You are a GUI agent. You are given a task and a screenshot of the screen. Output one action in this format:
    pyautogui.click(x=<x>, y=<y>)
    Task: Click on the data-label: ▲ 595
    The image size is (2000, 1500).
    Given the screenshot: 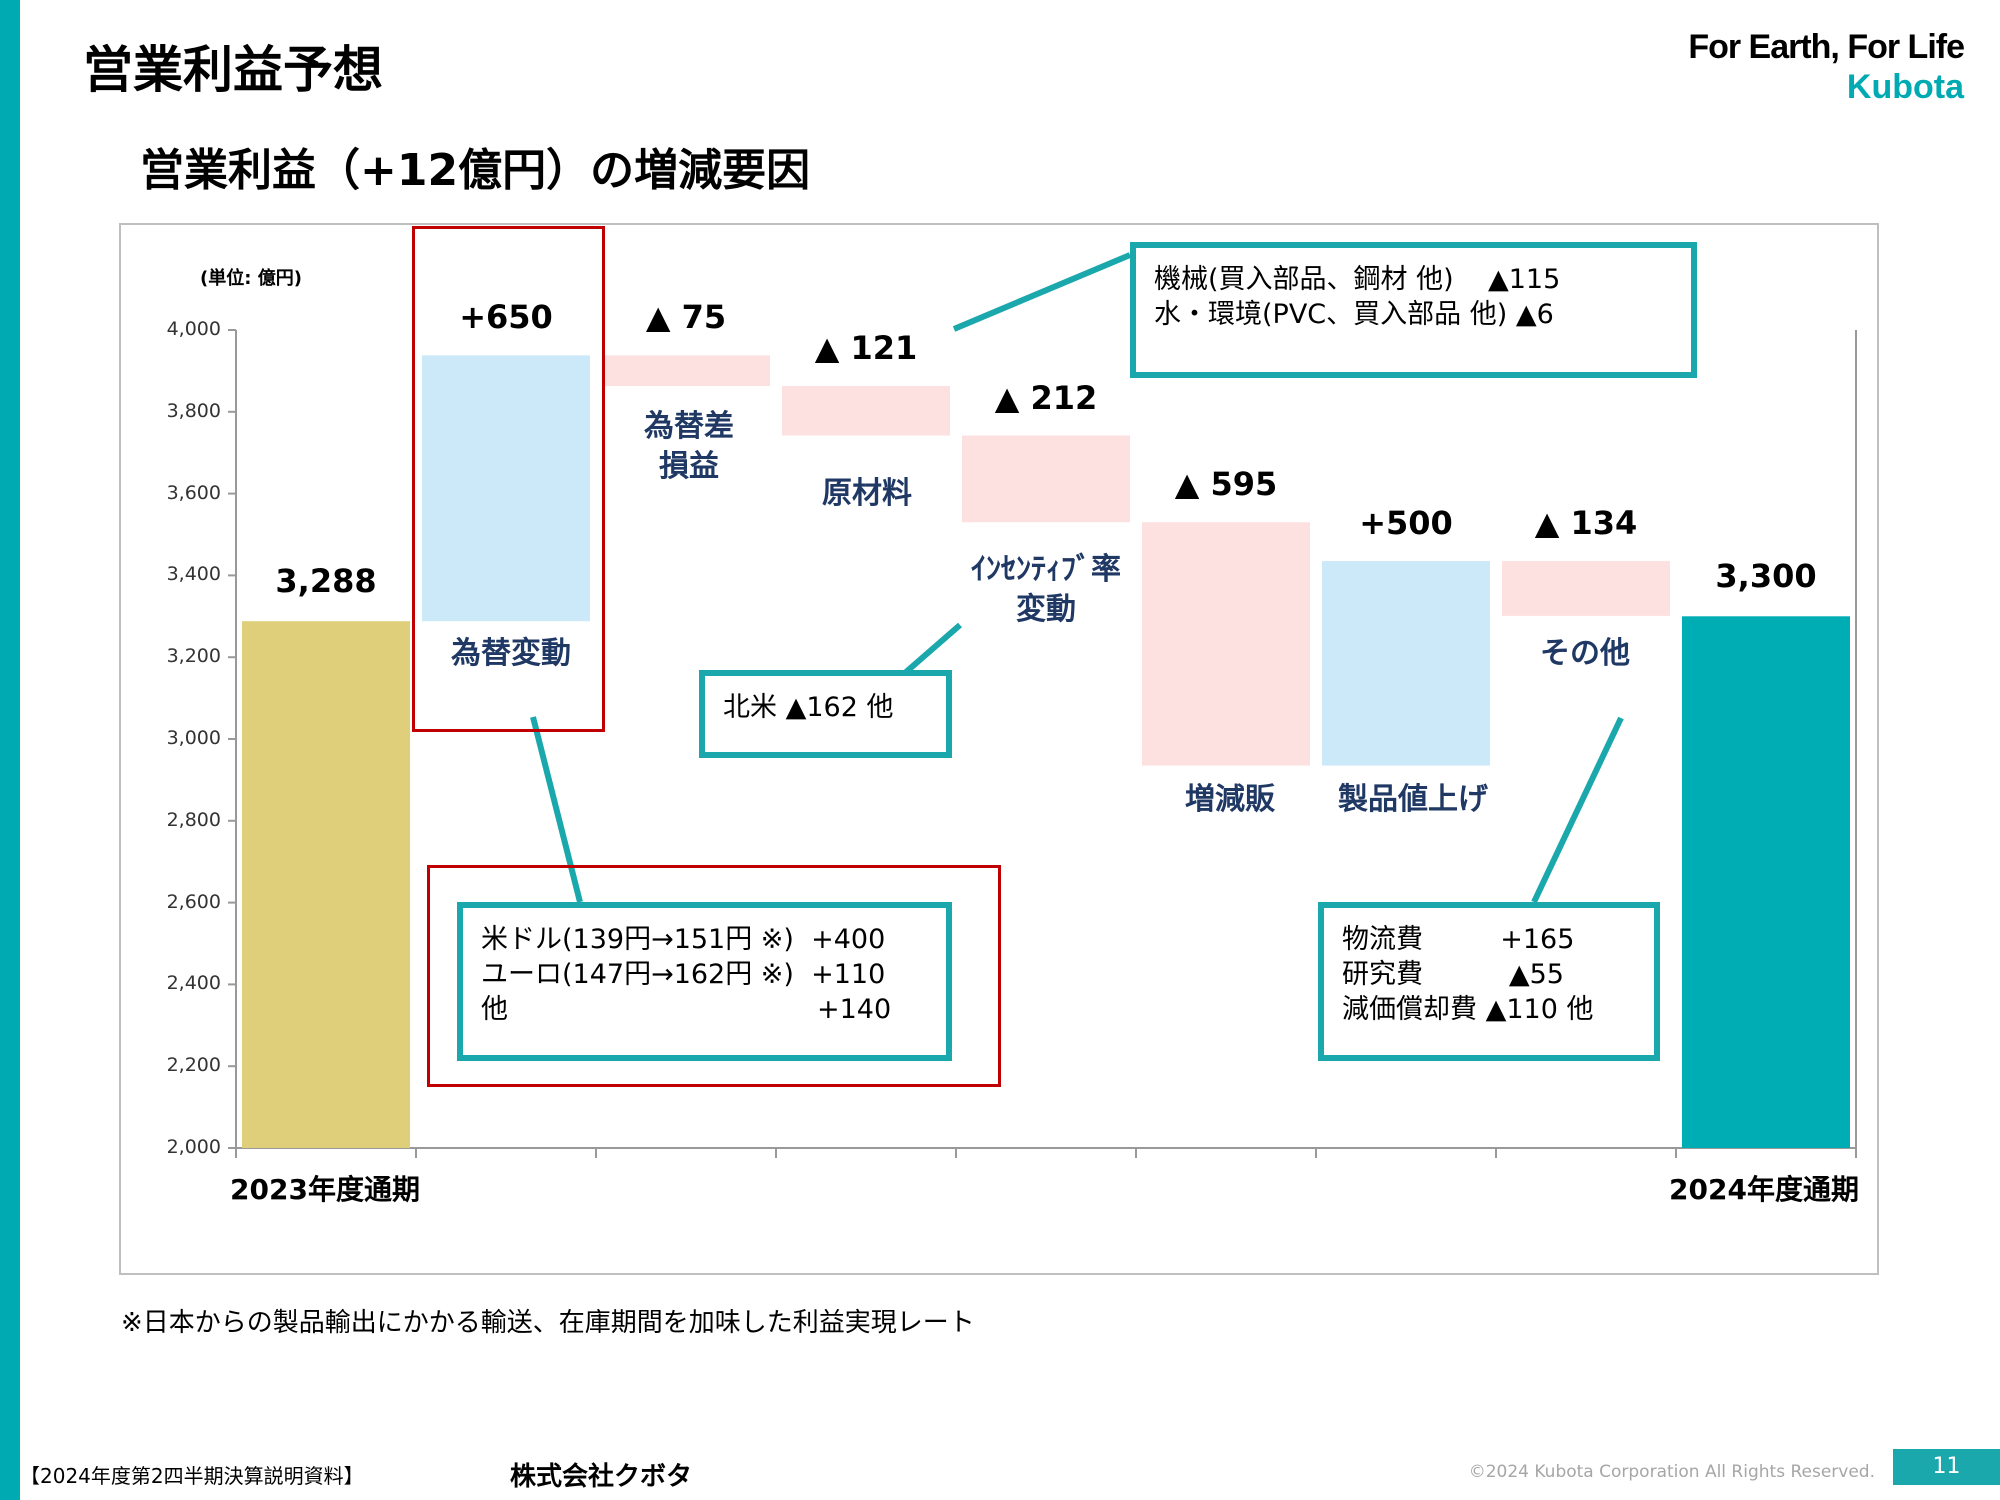 What is the action you would take?
    pyautogui.click(x=1226, y=484)
    